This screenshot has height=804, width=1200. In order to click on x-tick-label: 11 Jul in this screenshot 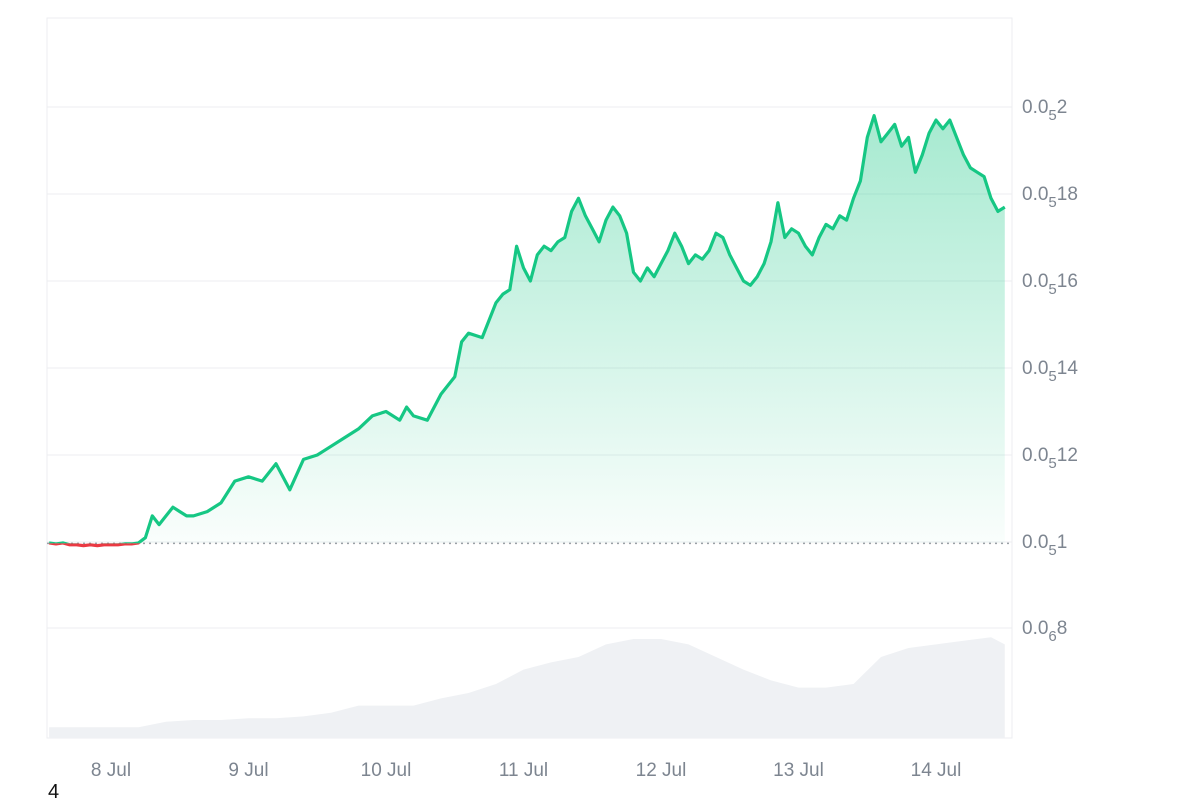, I will do `click(523, 770)`.